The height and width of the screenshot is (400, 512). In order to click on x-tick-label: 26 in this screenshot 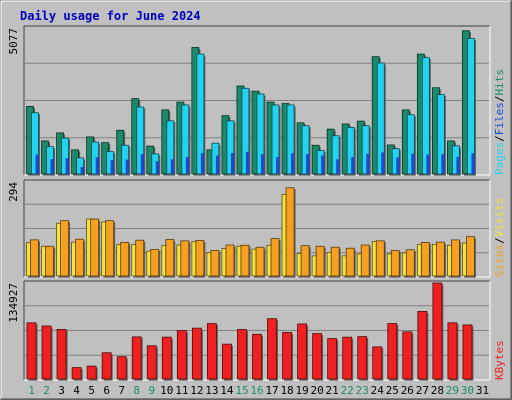, I will do `click(407, 390)`.